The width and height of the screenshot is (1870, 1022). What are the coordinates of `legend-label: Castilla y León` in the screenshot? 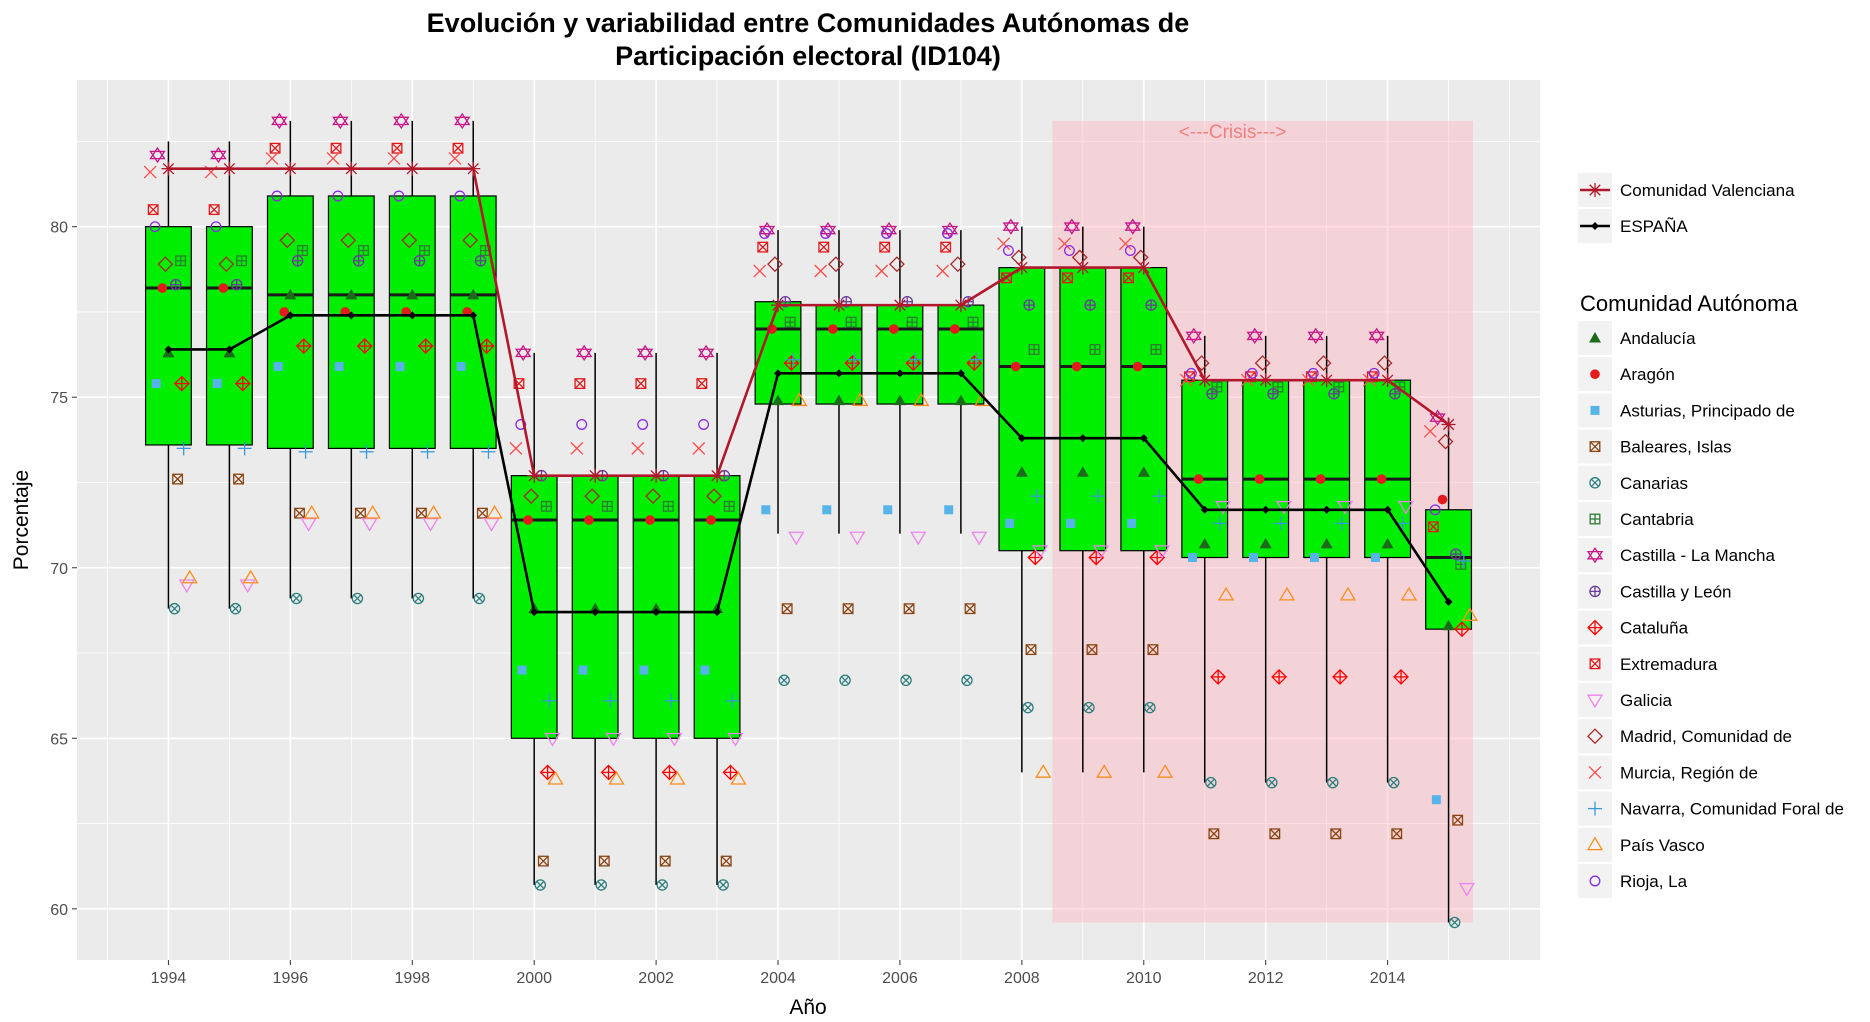 It's located at (1676, 591).